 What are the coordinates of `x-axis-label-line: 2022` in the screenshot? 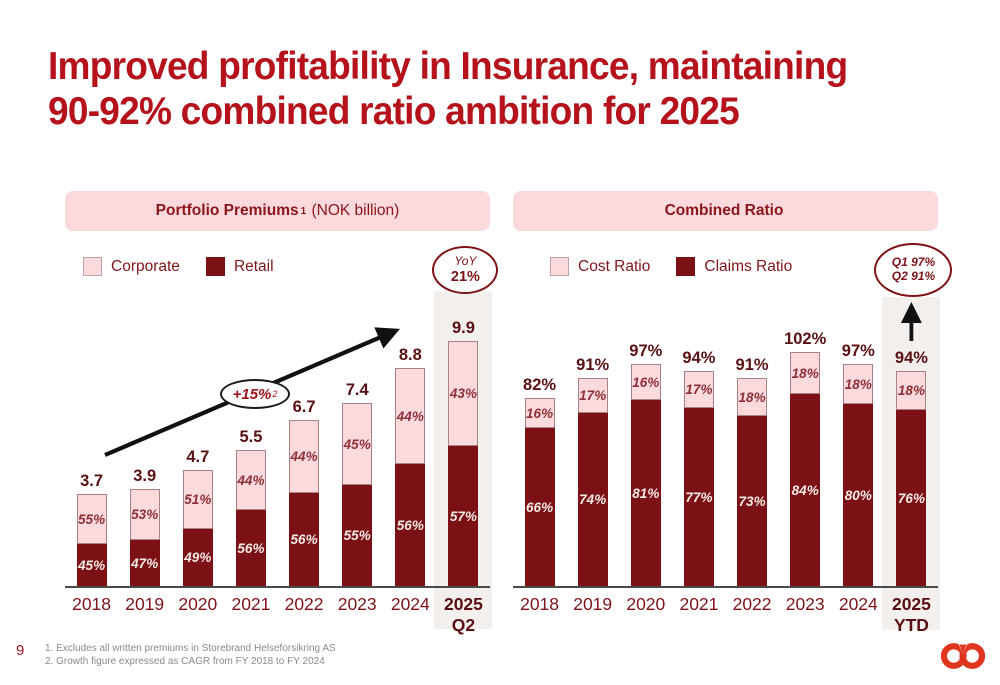 It's located at (304, 604).